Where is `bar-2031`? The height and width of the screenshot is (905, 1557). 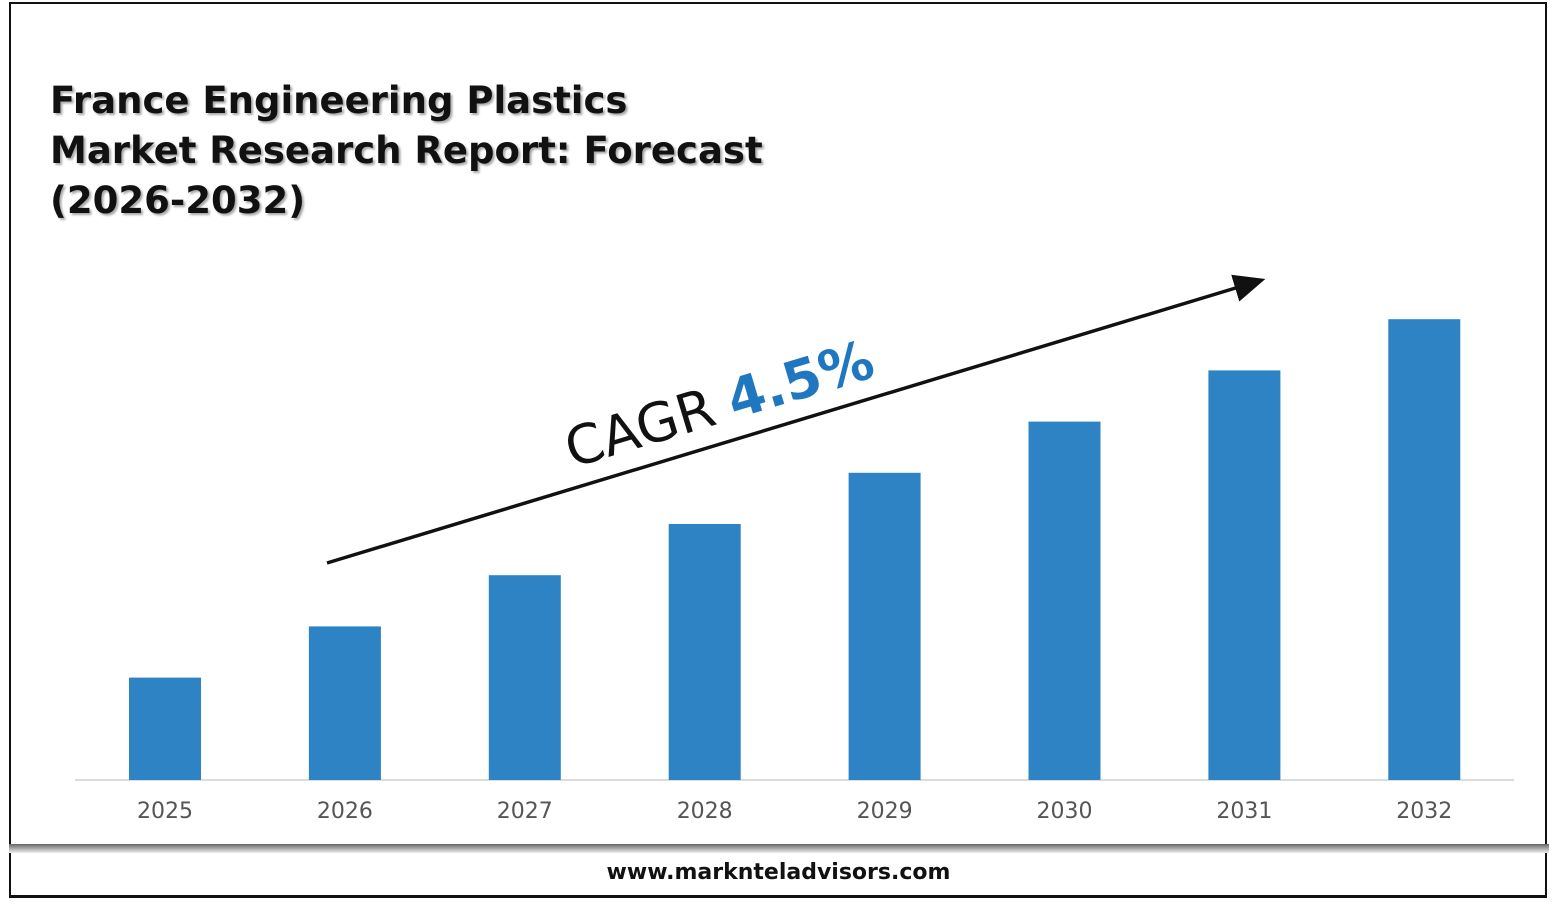
bar-2031 is located at coordinates (1244, 575).